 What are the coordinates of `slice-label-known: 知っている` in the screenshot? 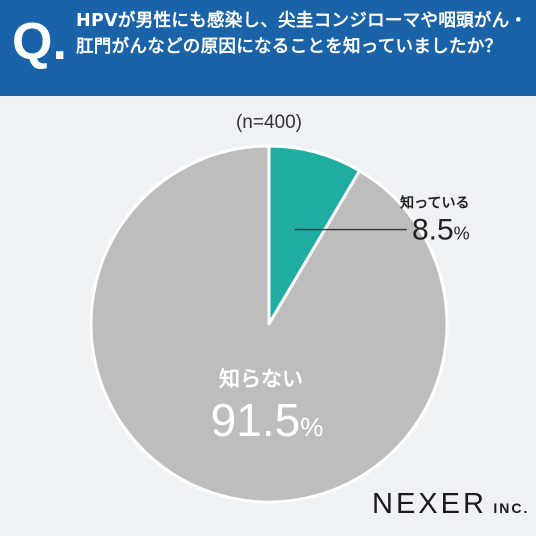 It's located at (434, 203).